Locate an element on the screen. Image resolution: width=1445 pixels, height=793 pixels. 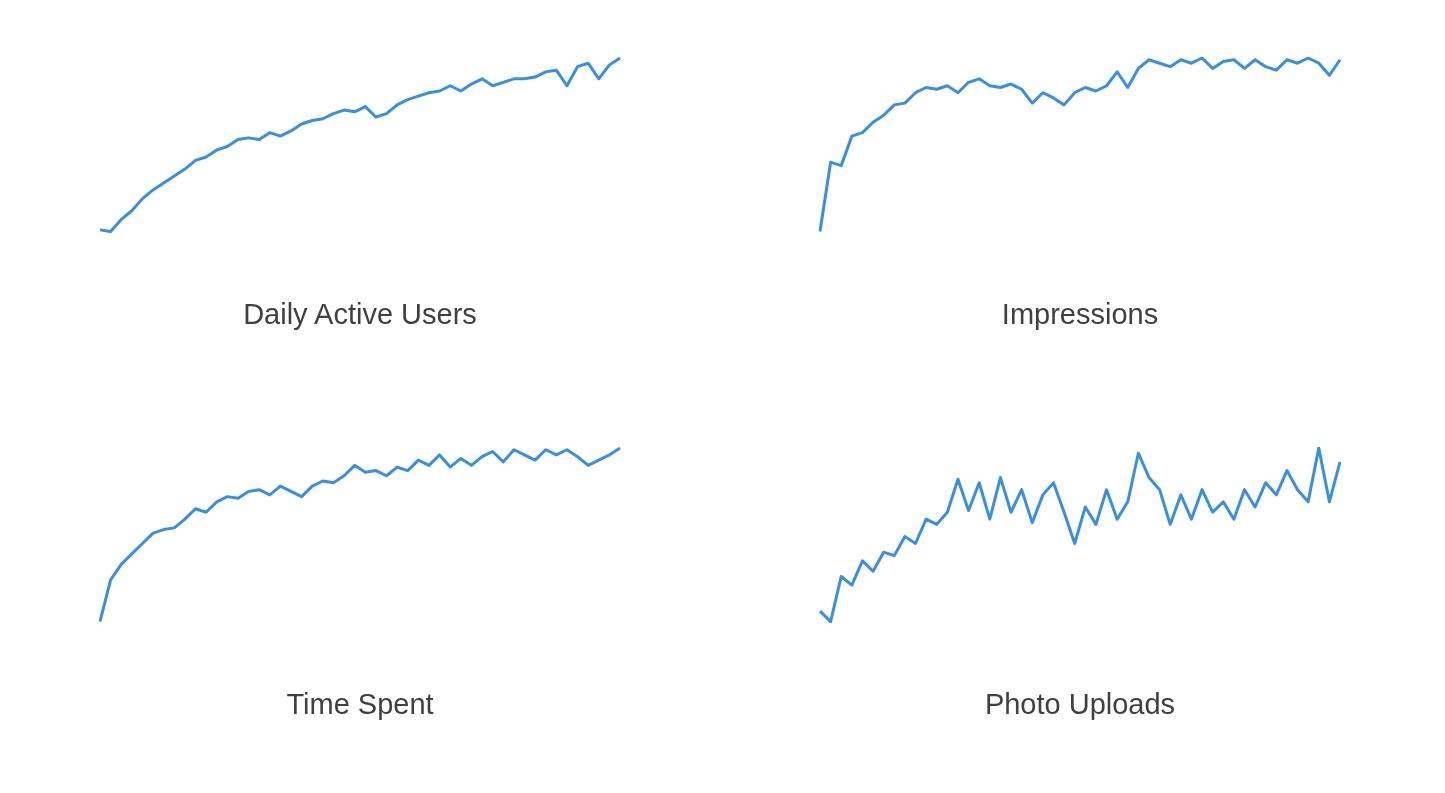
text: Impressions is located at coordinates (1080, 314).